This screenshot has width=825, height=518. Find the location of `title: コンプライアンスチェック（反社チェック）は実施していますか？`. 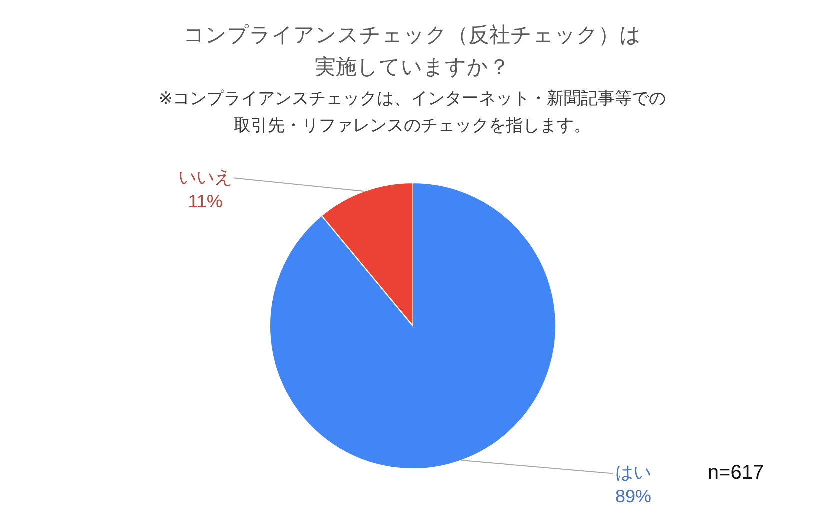

title: コンプライアンスチェック（反社チェック）は実施していますか？ is located at coordinates (413, 51).